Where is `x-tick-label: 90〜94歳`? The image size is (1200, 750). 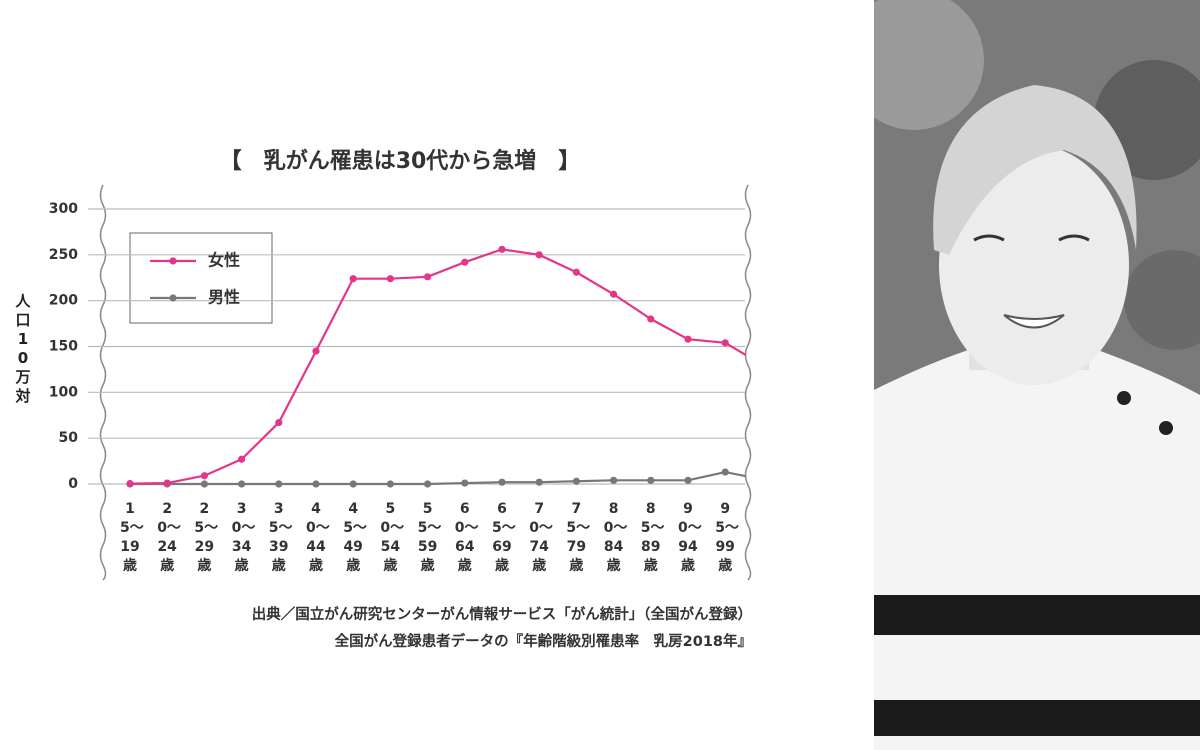
x-tick-label: 90〜94歳 is located at coordinates (690, 537).